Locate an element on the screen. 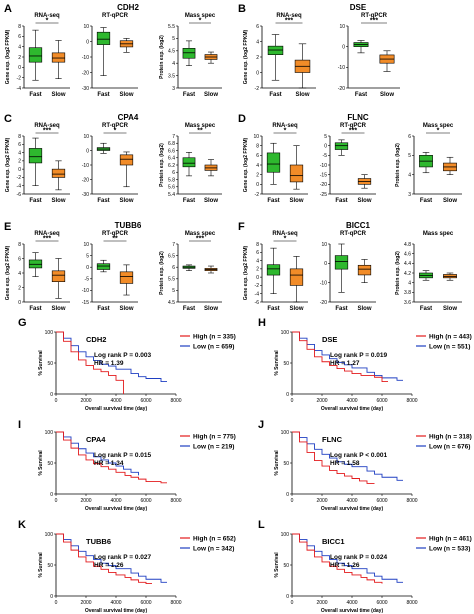  box-fast: Fast is located at coordinates (426, 178).